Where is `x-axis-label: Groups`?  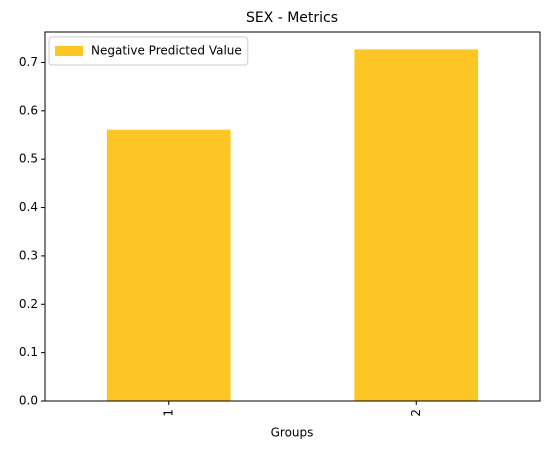 x-axis-label: Groups is located at coordinates (292, 433).